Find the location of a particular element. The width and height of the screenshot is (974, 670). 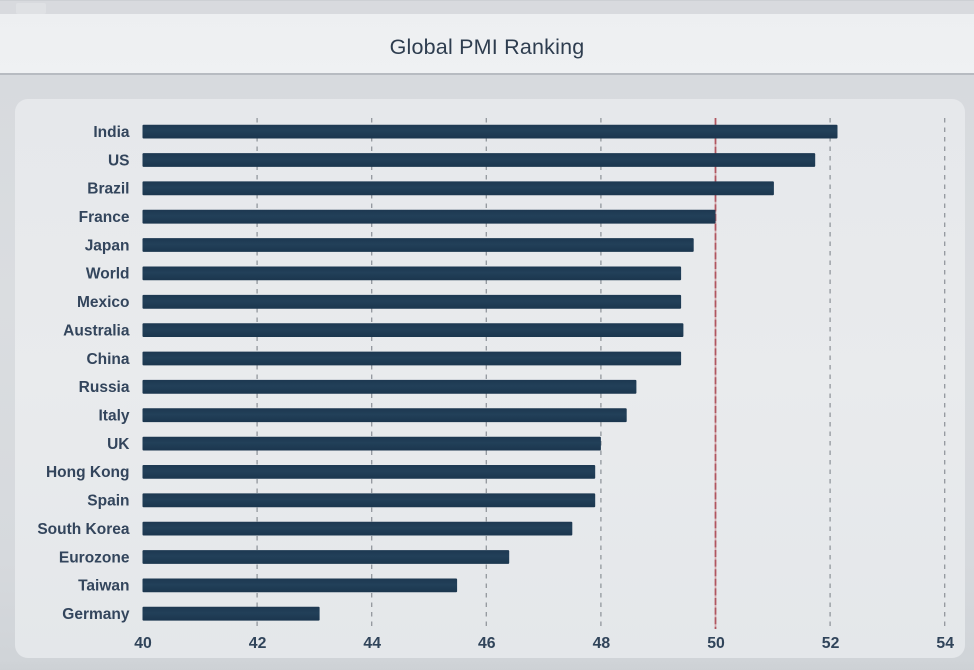

svg-text: India is located at coordinates (111, 132).